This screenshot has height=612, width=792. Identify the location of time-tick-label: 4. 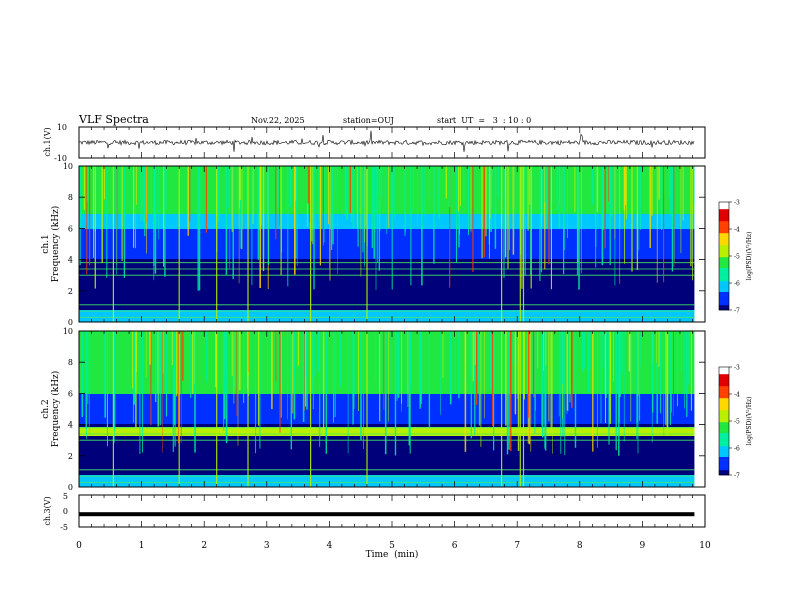
(330, 546).